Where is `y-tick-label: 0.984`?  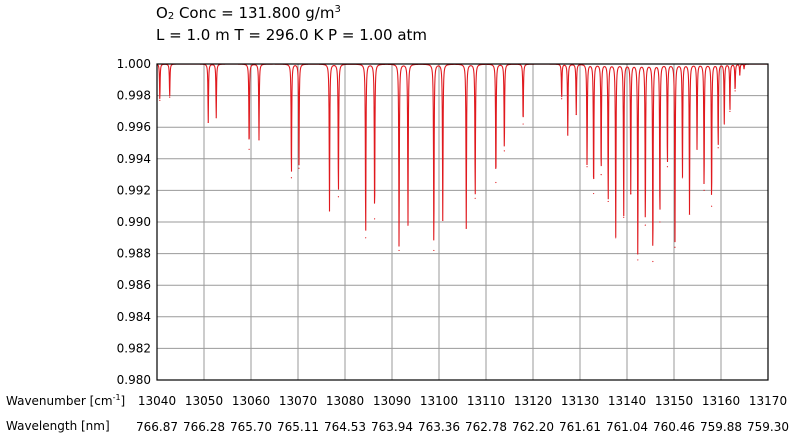
y-tick-label: 0.984 is located at coordinates (134, 317).